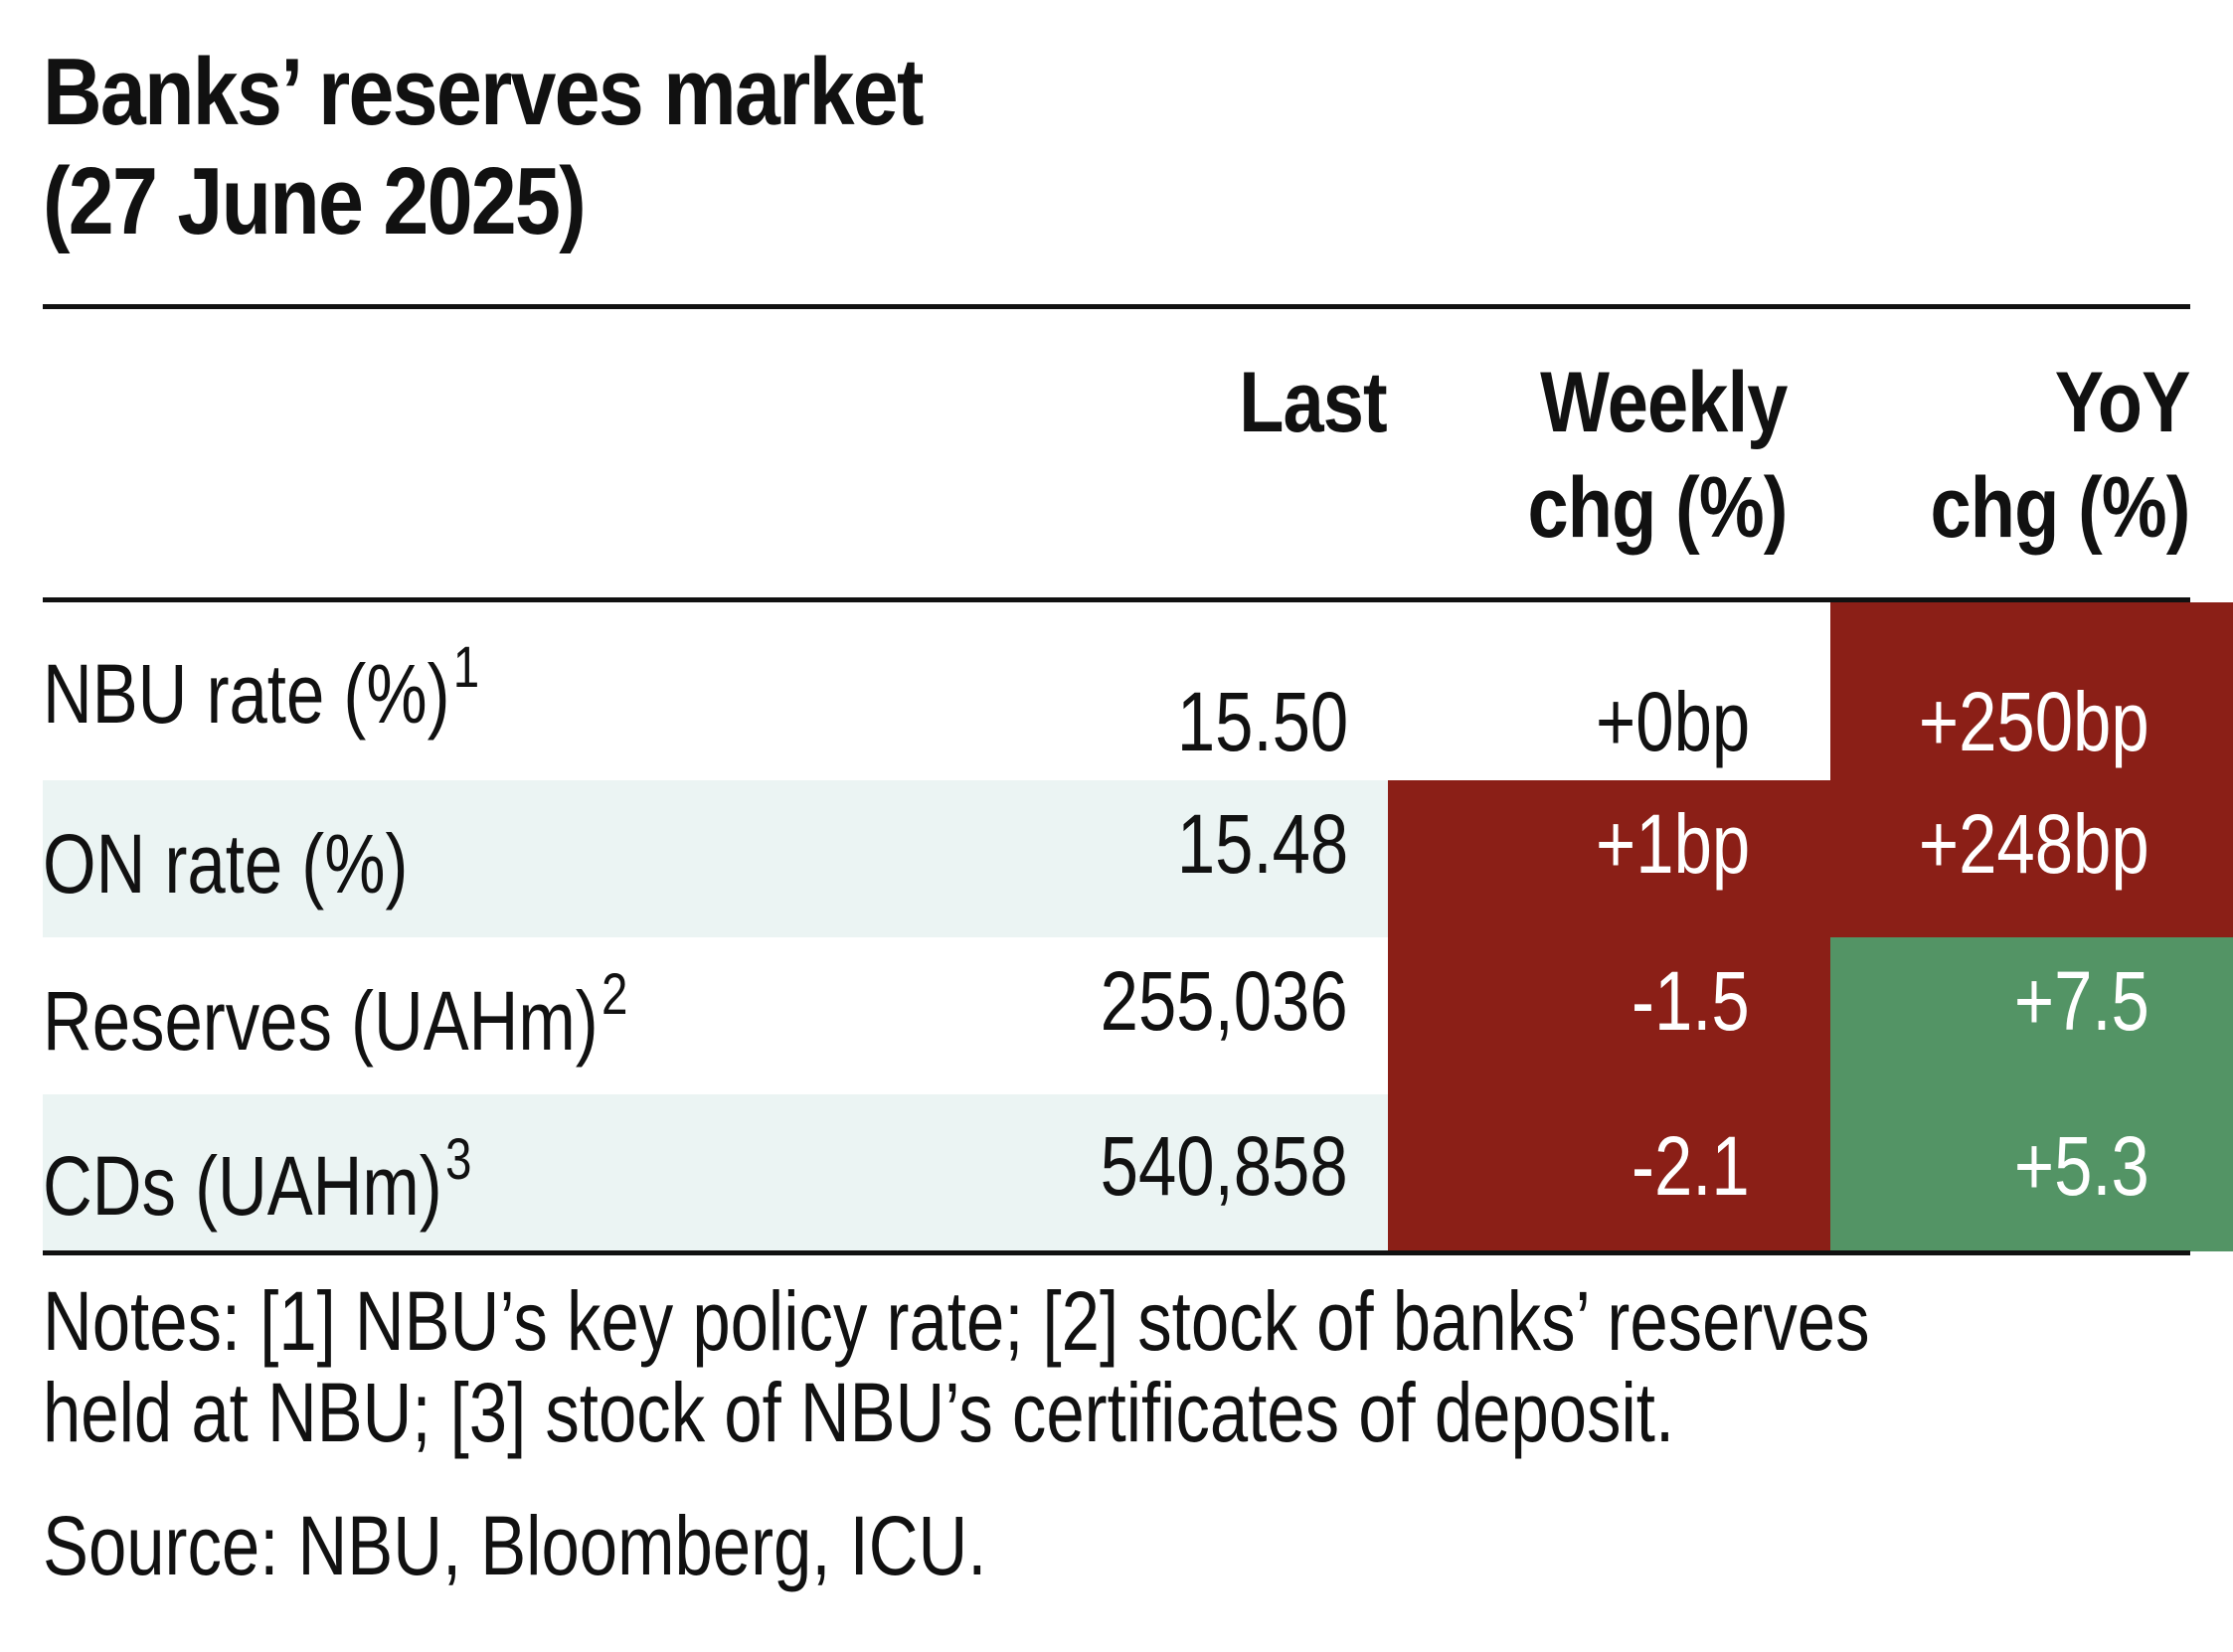 The width and height of the screenshot is (2233, 1652). I want to click on title-line-2: (27 June 2025), so click(315, 201).